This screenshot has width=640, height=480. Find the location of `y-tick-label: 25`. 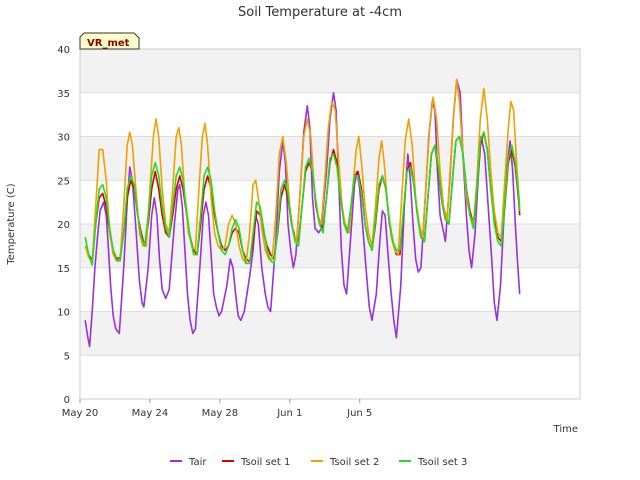

y-tick-label: 25 is located at coordinates (63, 181).